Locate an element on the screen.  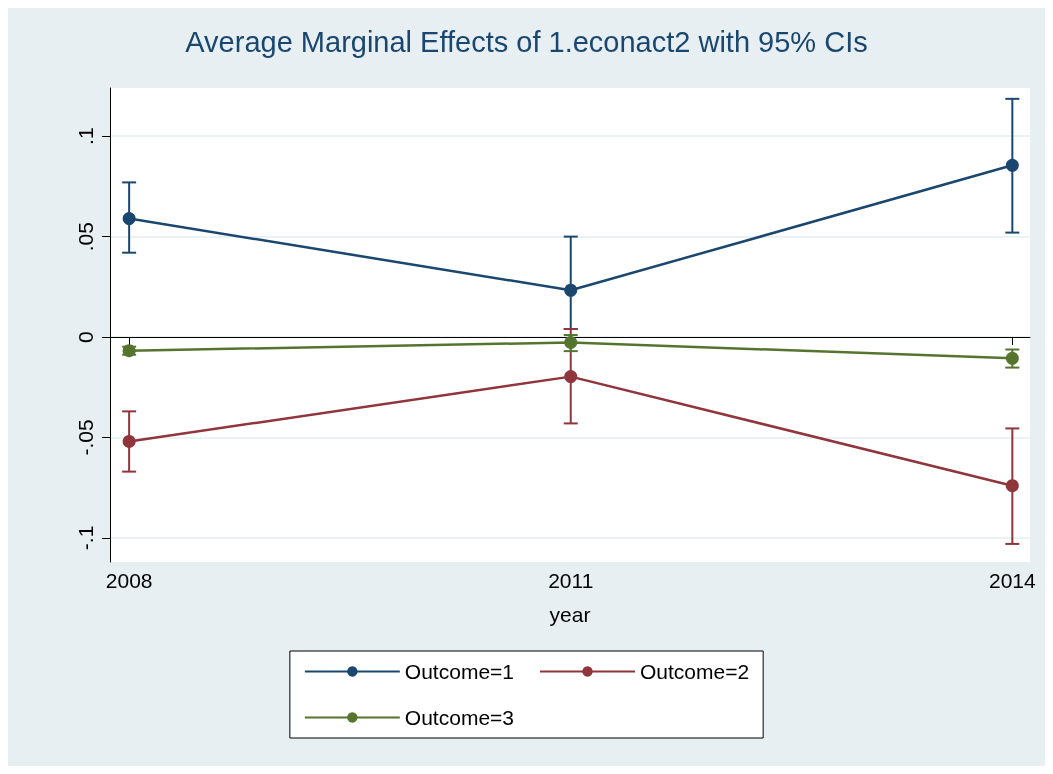
y-tick-label: .05 is located at coordinates (85, 237).